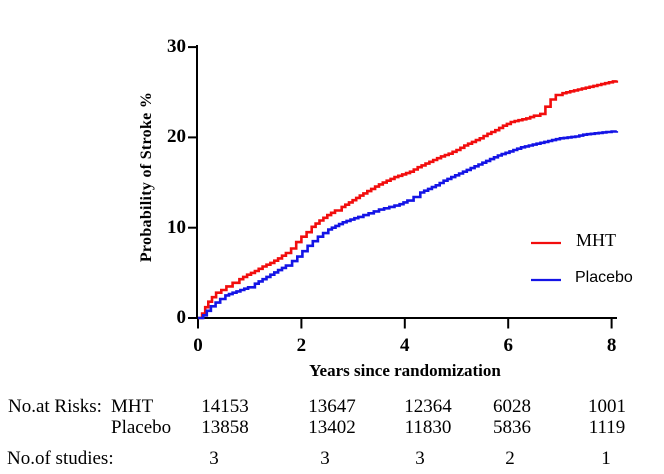  Describe the element at coordinates (607, 406) in the screenshot. I see `risk-value: 1001` at that location.